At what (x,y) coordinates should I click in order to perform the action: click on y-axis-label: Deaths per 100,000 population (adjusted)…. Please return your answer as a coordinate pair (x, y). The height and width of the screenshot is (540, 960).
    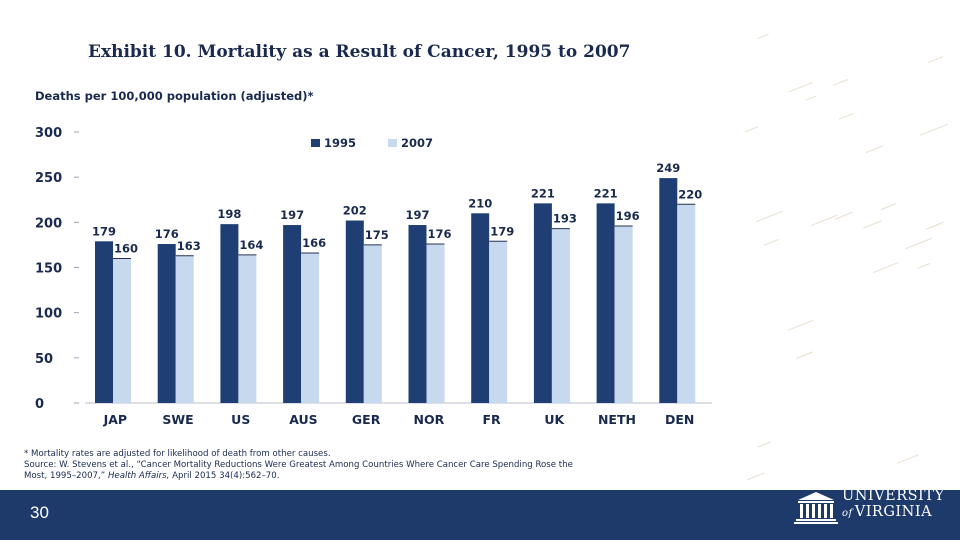
    Looking at the image, I should click on (174, 96).